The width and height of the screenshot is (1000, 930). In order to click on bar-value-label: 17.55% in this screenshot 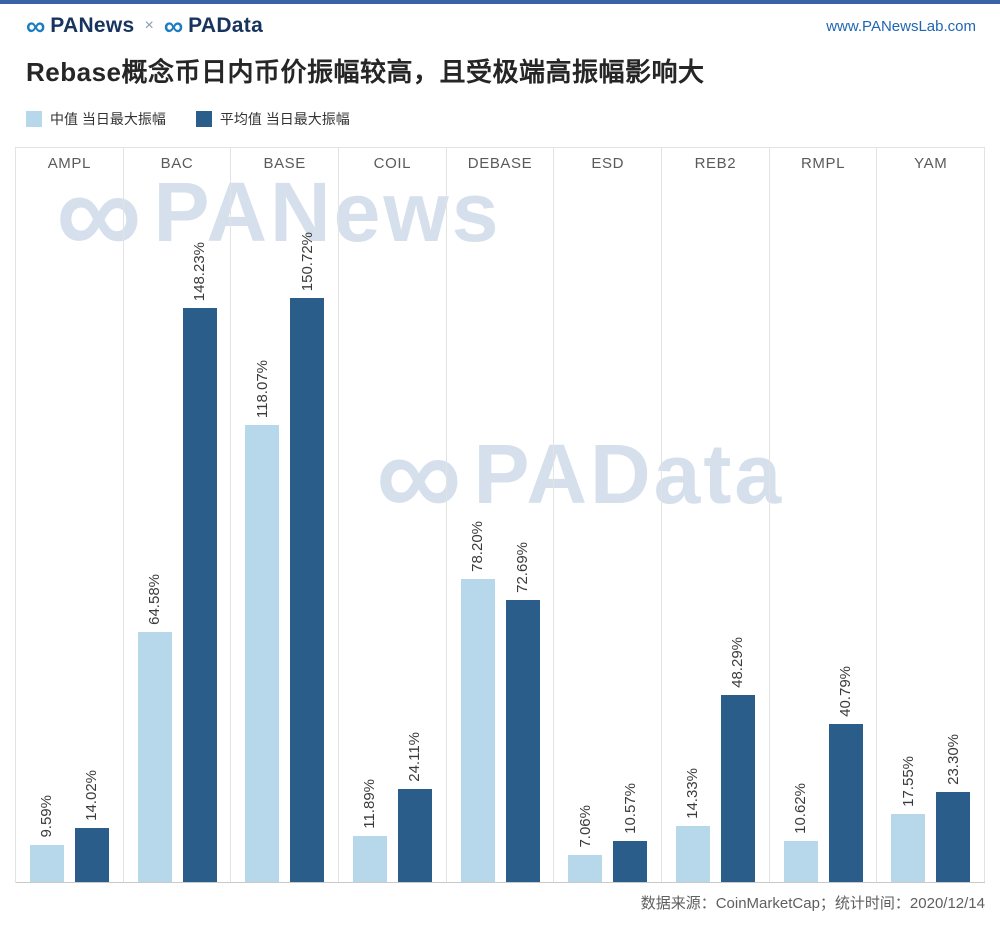, I will do `click(908, 781)`.